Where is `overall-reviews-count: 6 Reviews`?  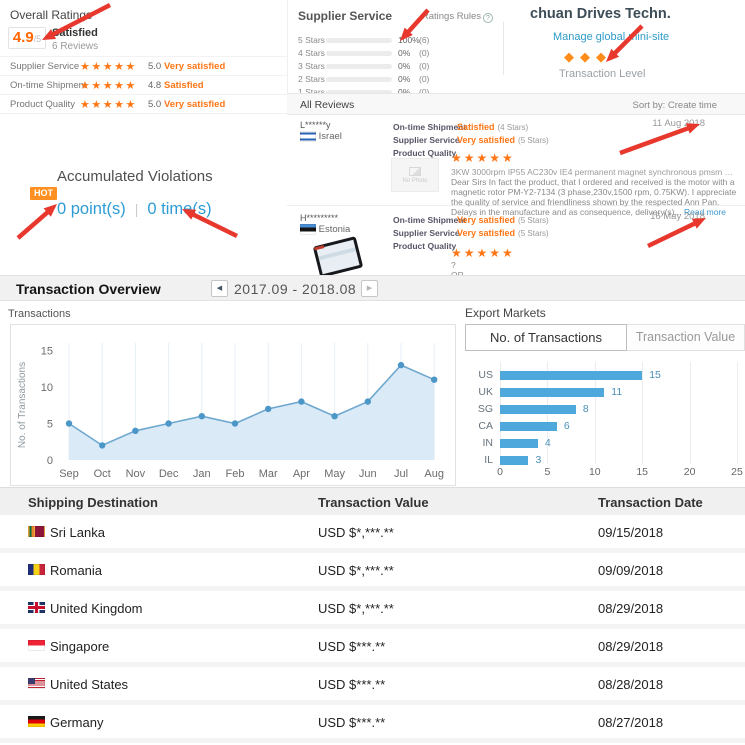
overall-reviews-count: 6 Reviews is located at coordinates (75, 46).